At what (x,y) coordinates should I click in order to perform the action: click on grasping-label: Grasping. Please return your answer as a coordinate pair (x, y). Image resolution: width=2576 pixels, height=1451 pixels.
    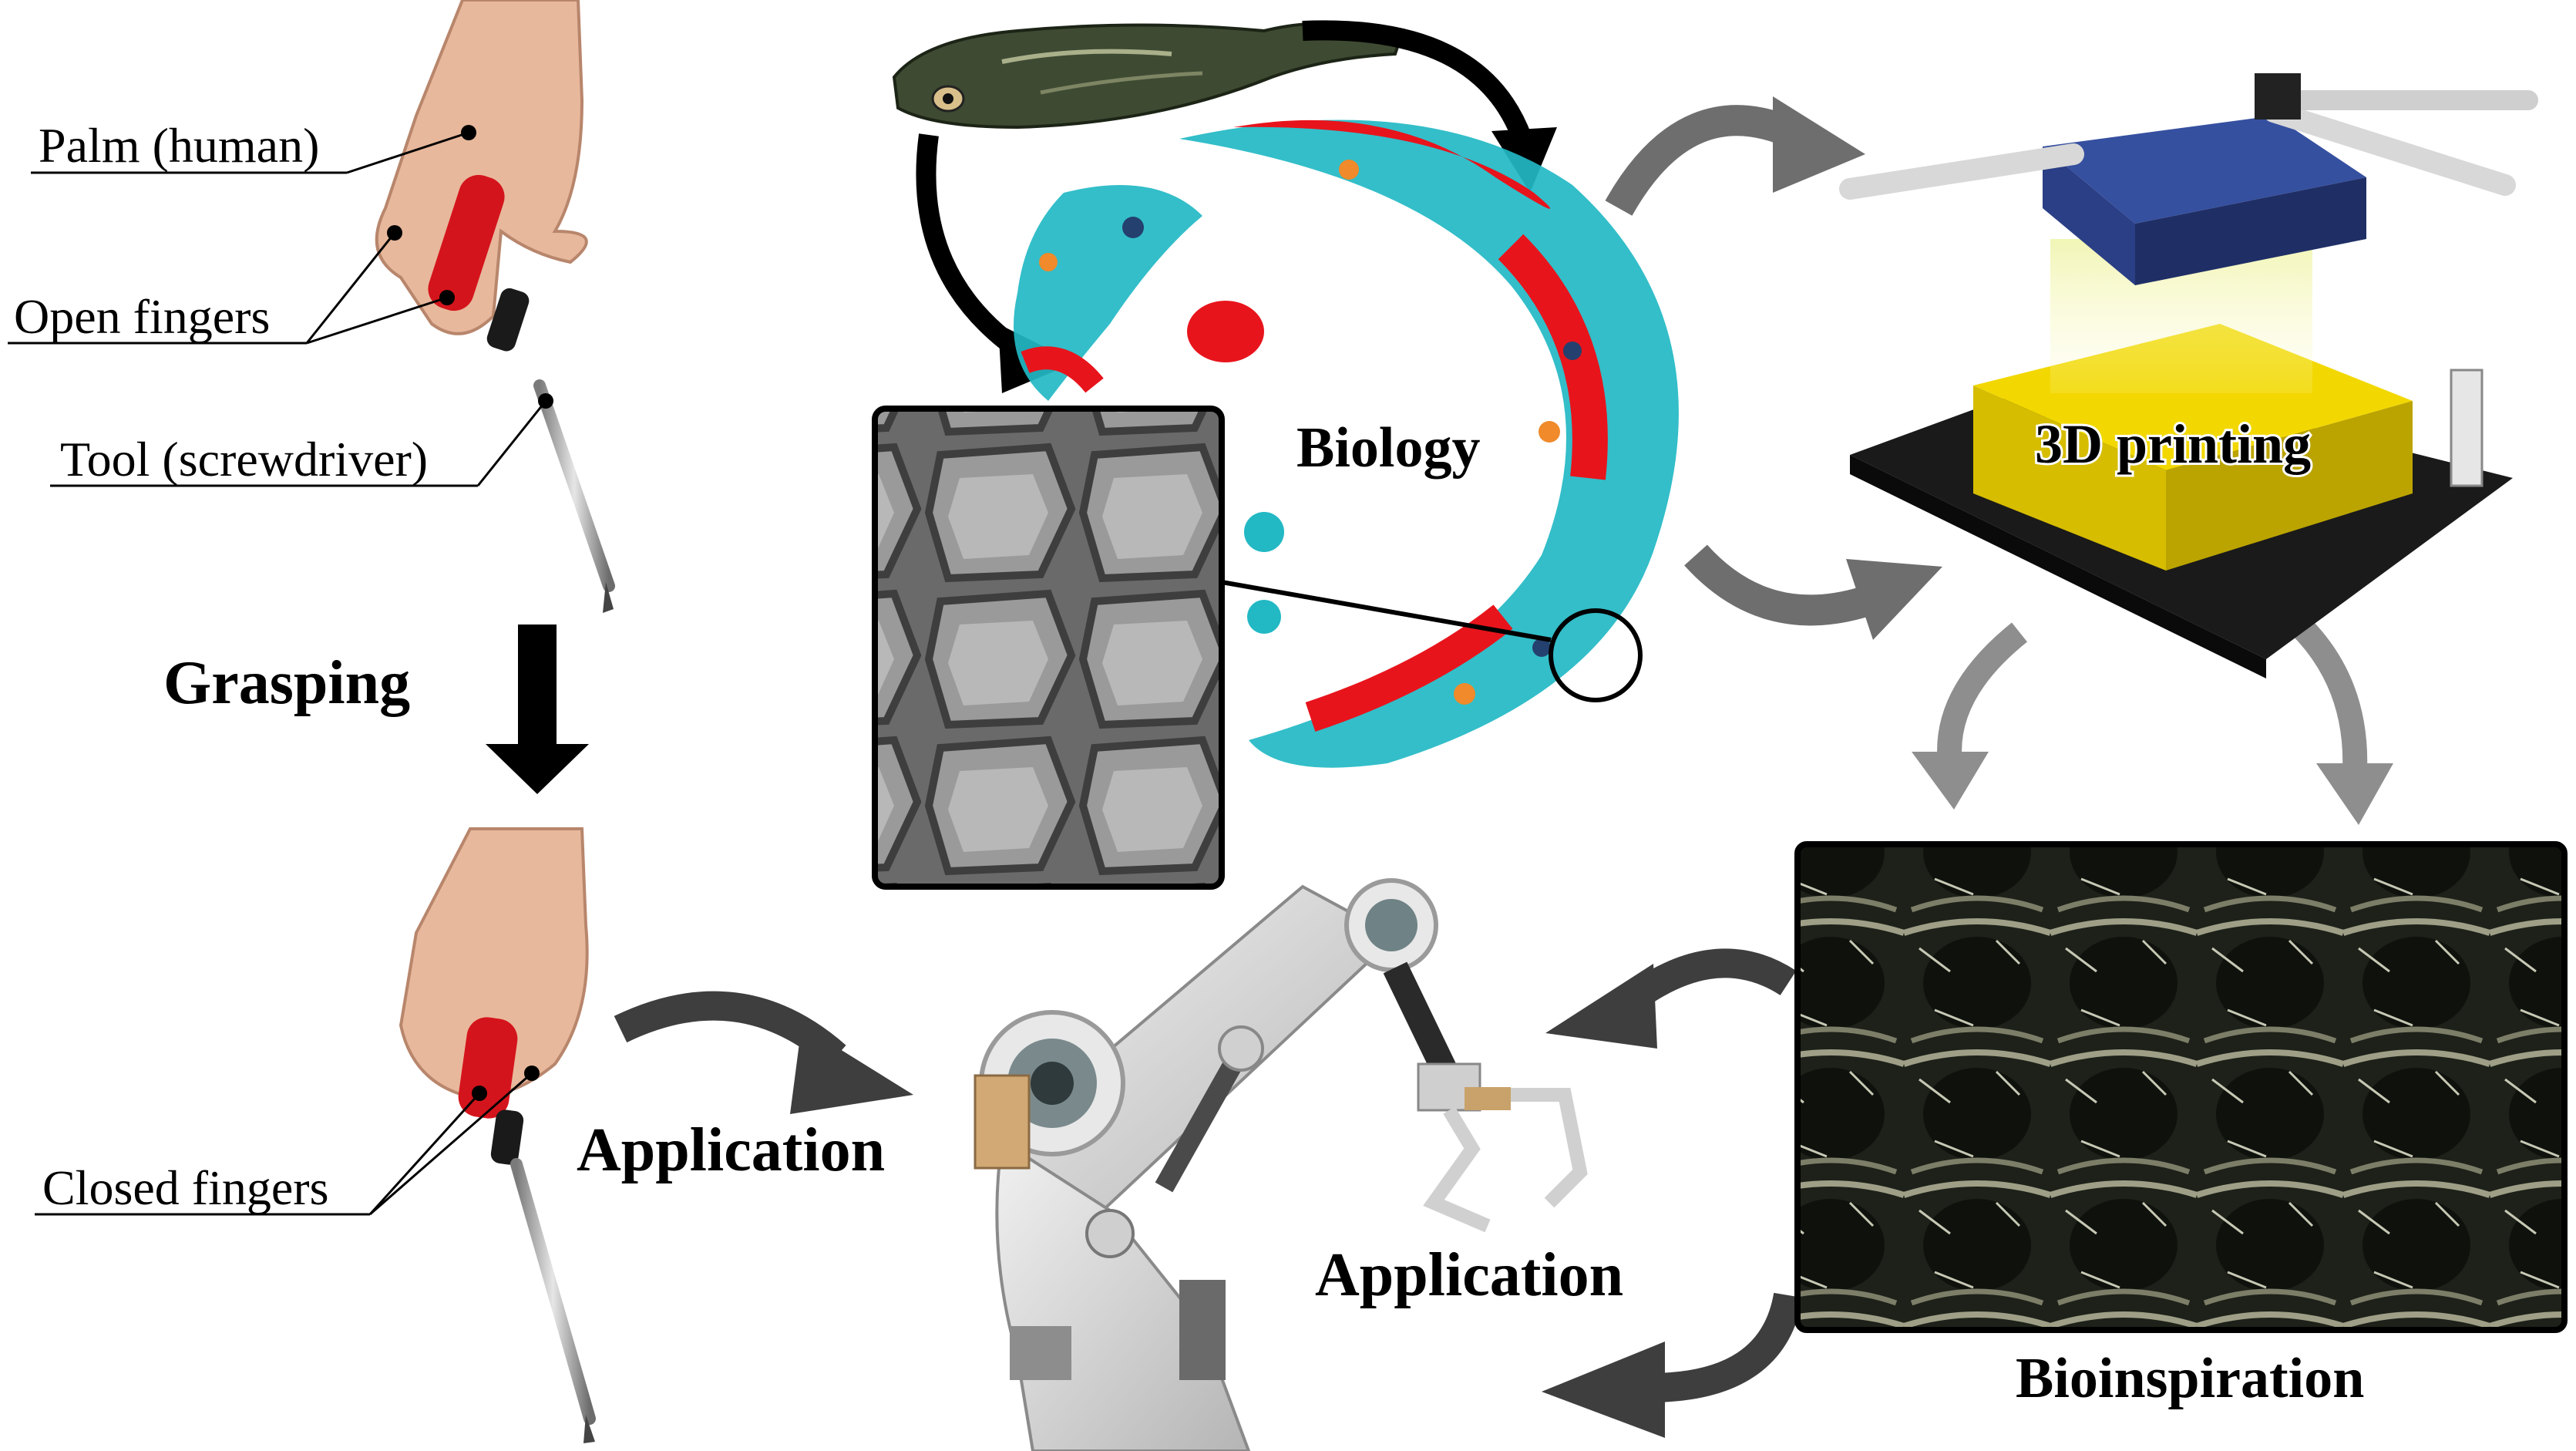
    Looking at the image, I should click on (286, 683).